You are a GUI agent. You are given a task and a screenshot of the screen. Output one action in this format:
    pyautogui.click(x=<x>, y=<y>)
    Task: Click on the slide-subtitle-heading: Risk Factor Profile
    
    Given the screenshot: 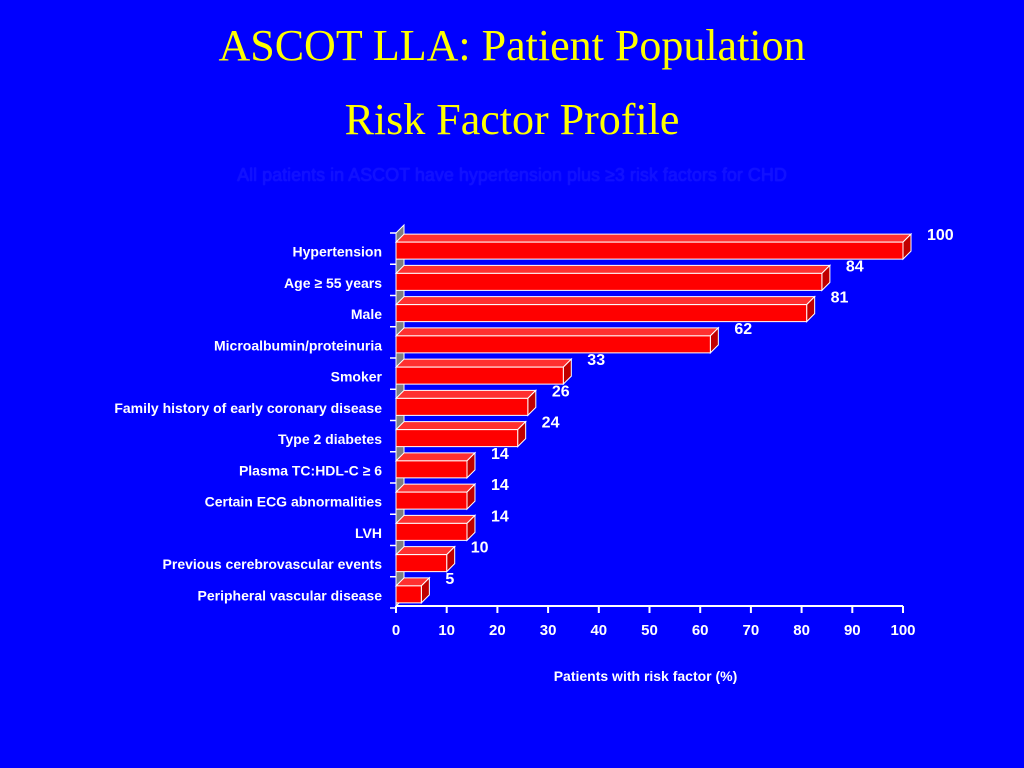 What is the action you would take?
    pyautogui.click(x=512, y=119)
    